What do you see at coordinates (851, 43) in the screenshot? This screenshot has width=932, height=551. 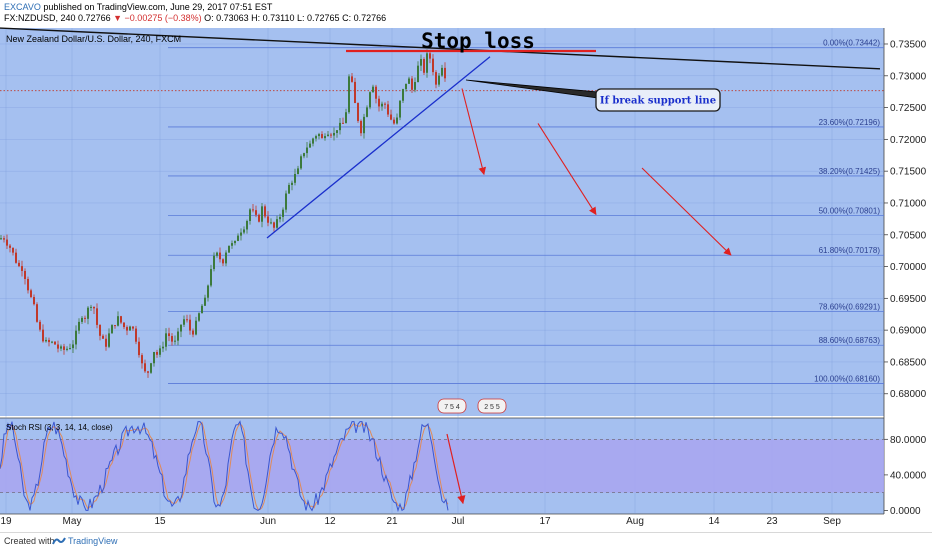 I see `fib-level-label: 0.00%(0.73442)` at bounding box center [851, 43].